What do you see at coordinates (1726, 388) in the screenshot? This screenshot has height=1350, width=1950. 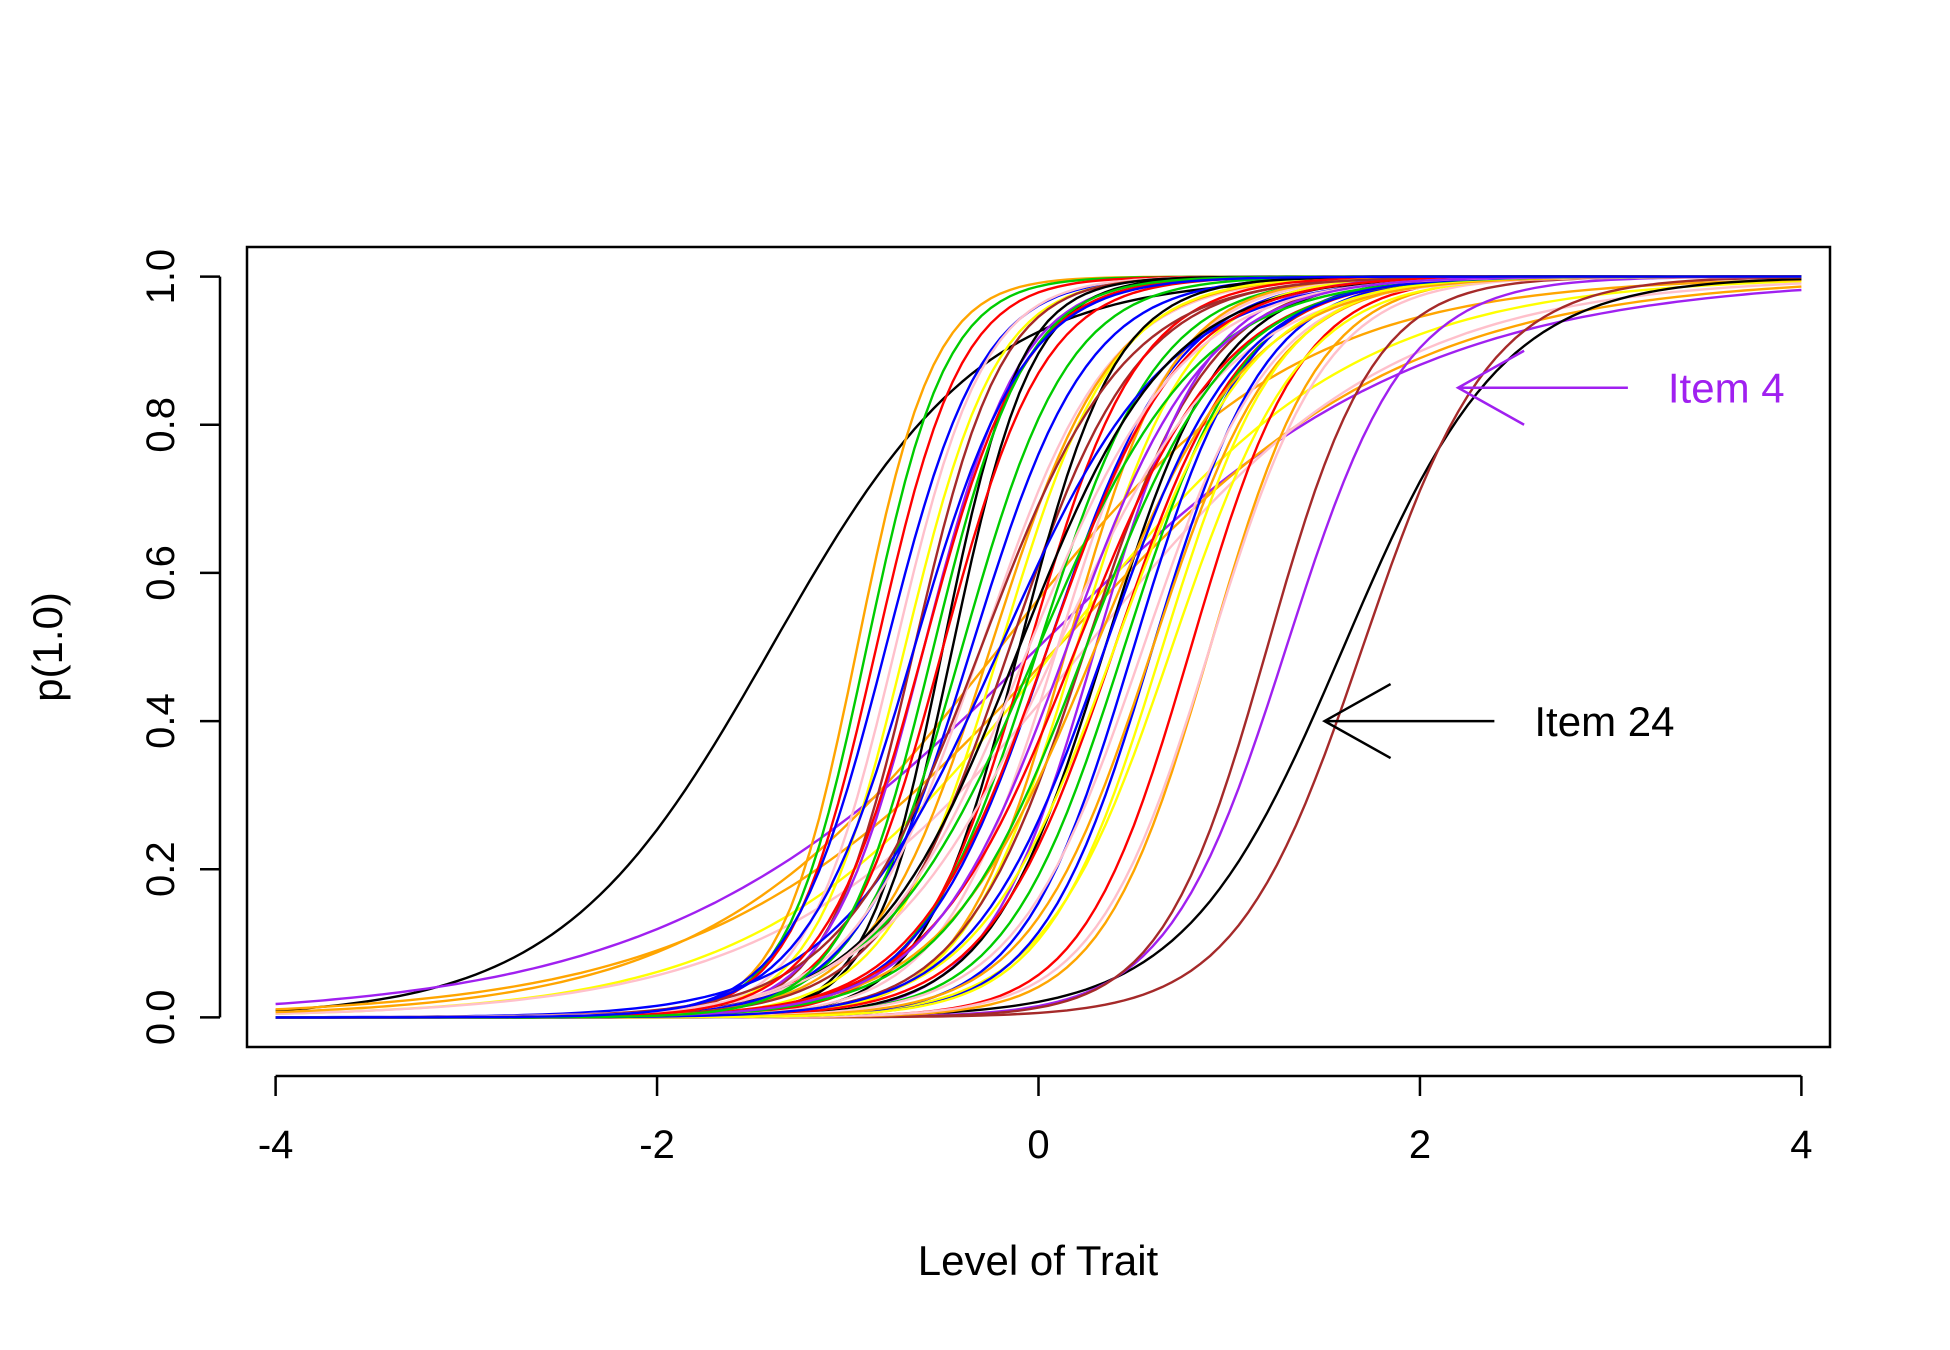 I see `item-4-label: Item 4` at bounding box center [1726, 388].